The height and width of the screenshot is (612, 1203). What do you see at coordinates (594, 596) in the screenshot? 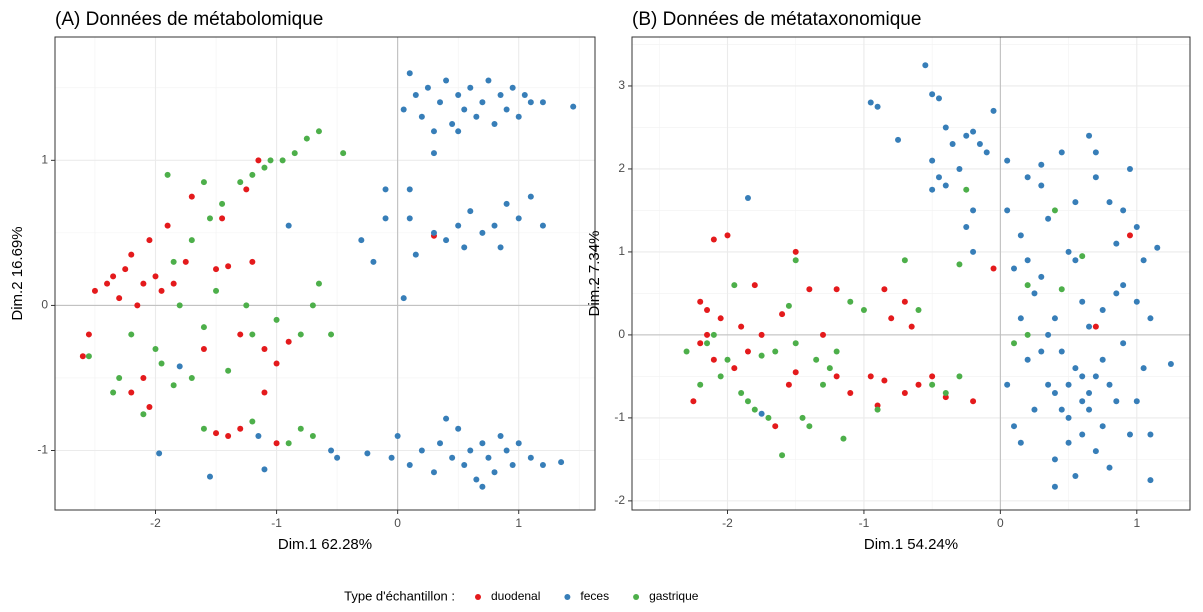
I see `legend-label: feces` at bounding box center [594, 596].